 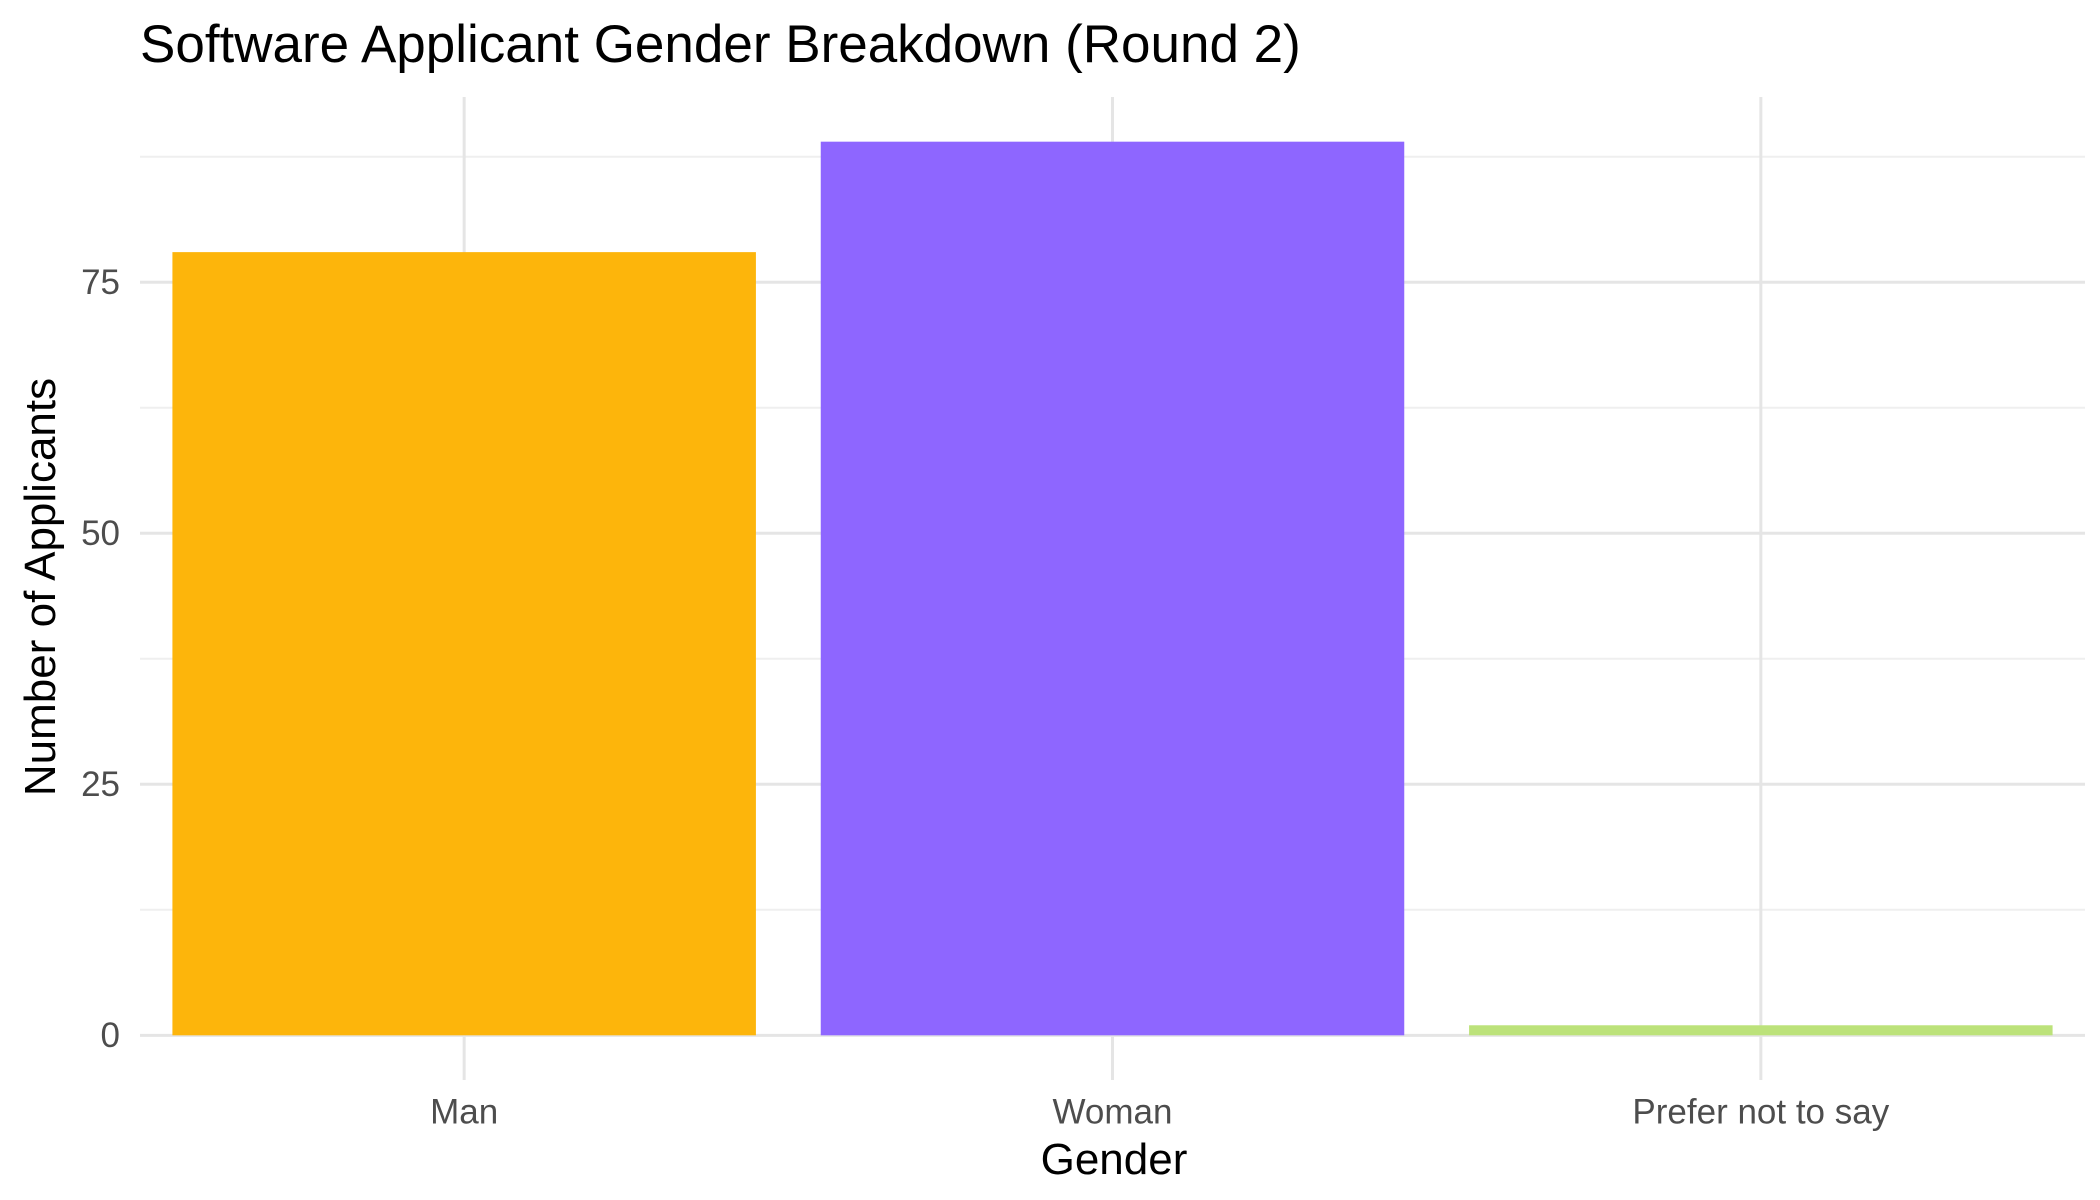 What do you see at coordinates (1761, 1030) in the screenshot?
I see `bar-prefer-not-to-say` at bounding box center [1761, 1030].